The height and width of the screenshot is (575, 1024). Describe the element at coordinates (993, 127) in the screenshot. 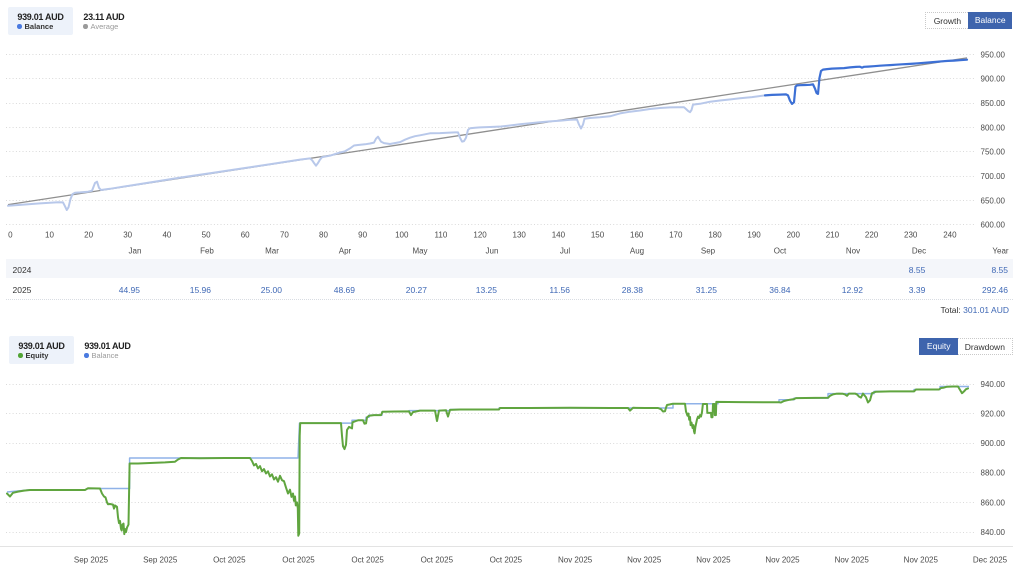

I see `svg-text: 800.00` at that location.